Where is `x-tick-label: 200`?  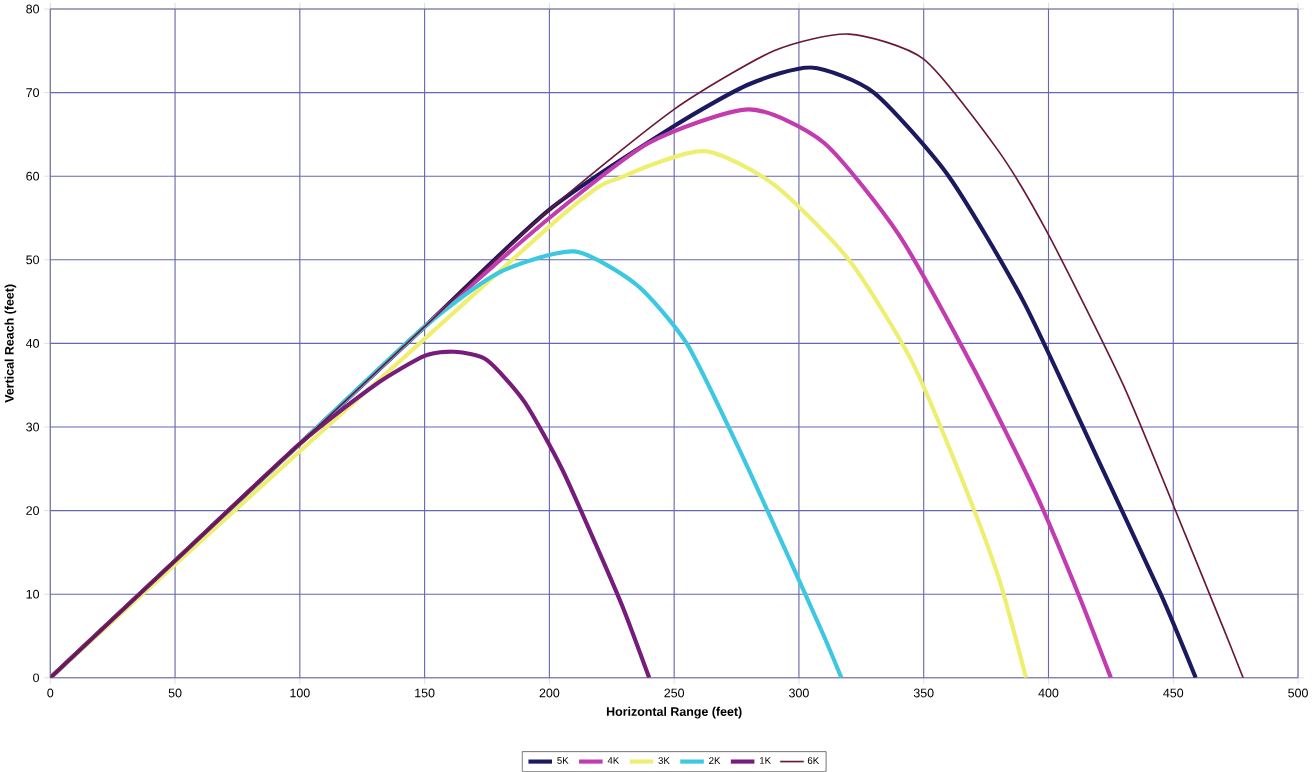 x-tick-label: 200 is located at coordinates (549, 693).